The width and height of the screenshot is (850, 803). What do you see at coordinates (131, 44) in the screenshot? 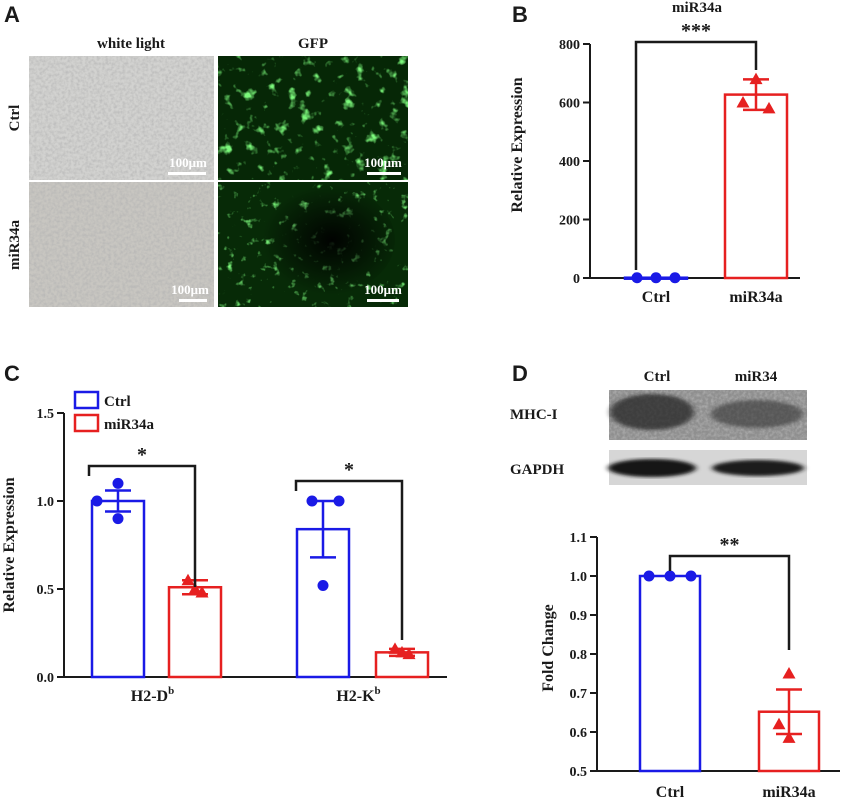
I see `col-header-white-light: white light` at bounding box center [131, 44].